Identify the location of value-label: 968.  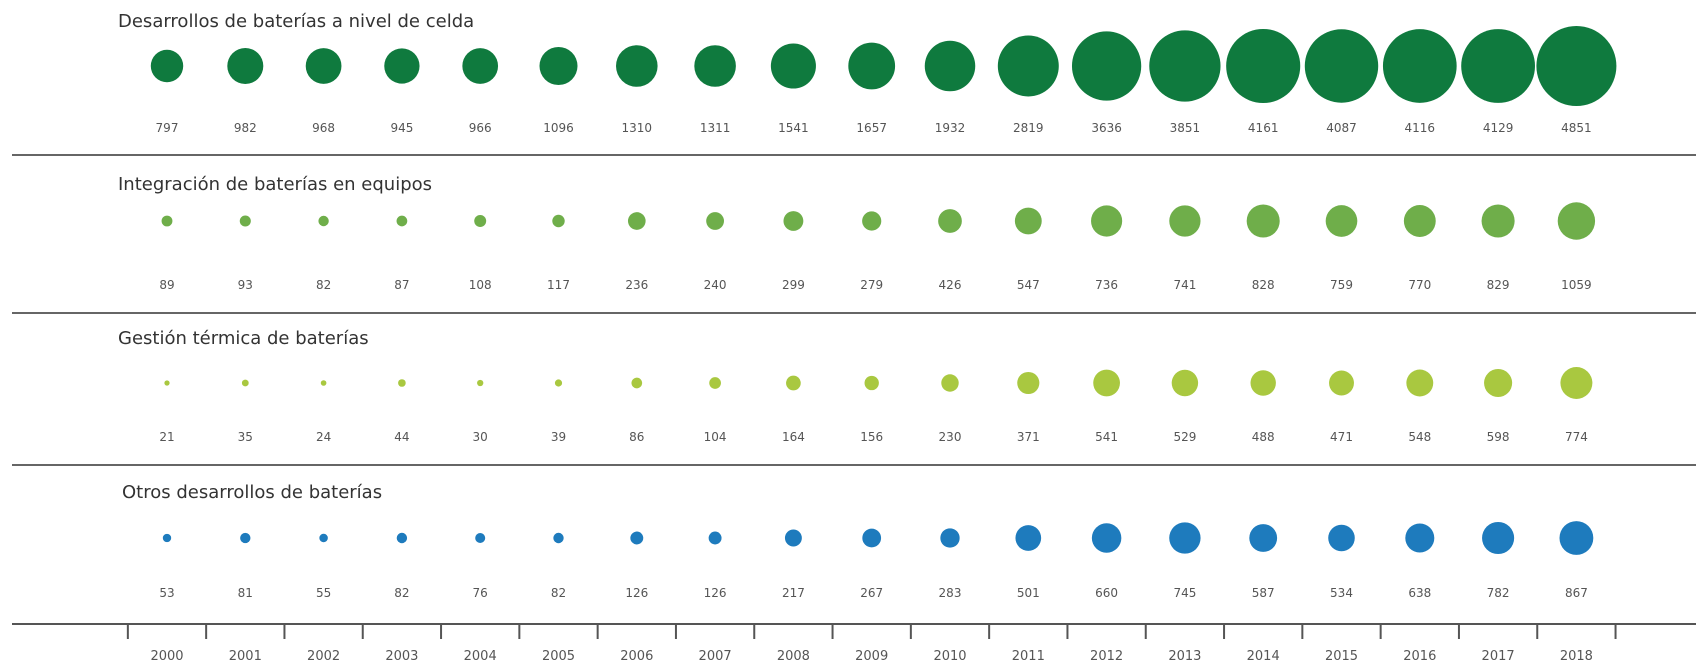
(323, 128).